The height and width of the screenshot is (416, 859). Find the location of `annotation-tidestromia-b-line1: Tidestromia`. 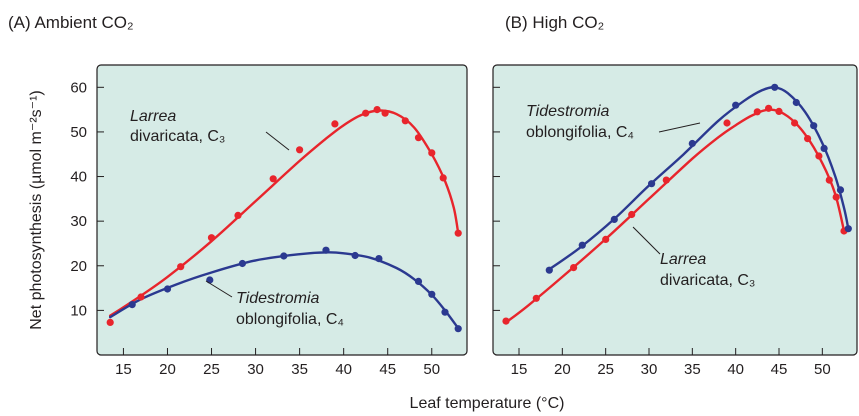

annotation-tidestromia-b-line1: Tidestromia is located at coordinates (568, 111).